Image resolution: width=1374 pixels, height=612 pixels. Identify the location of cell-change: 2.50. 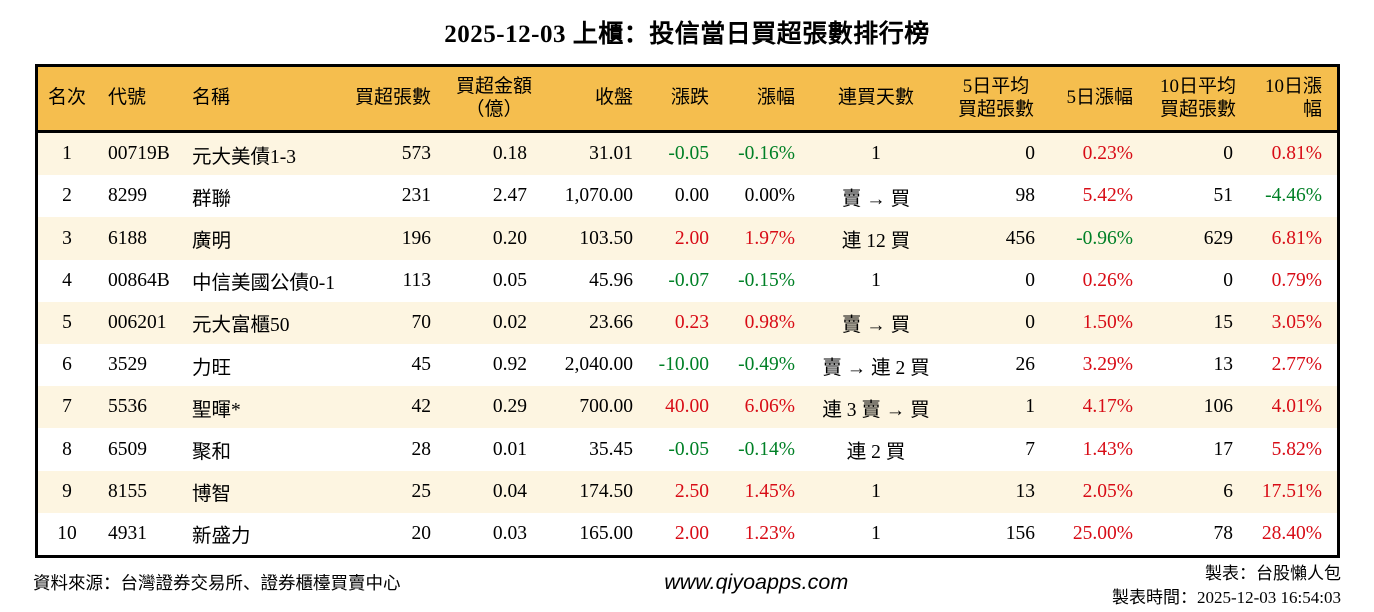
(691, 491).